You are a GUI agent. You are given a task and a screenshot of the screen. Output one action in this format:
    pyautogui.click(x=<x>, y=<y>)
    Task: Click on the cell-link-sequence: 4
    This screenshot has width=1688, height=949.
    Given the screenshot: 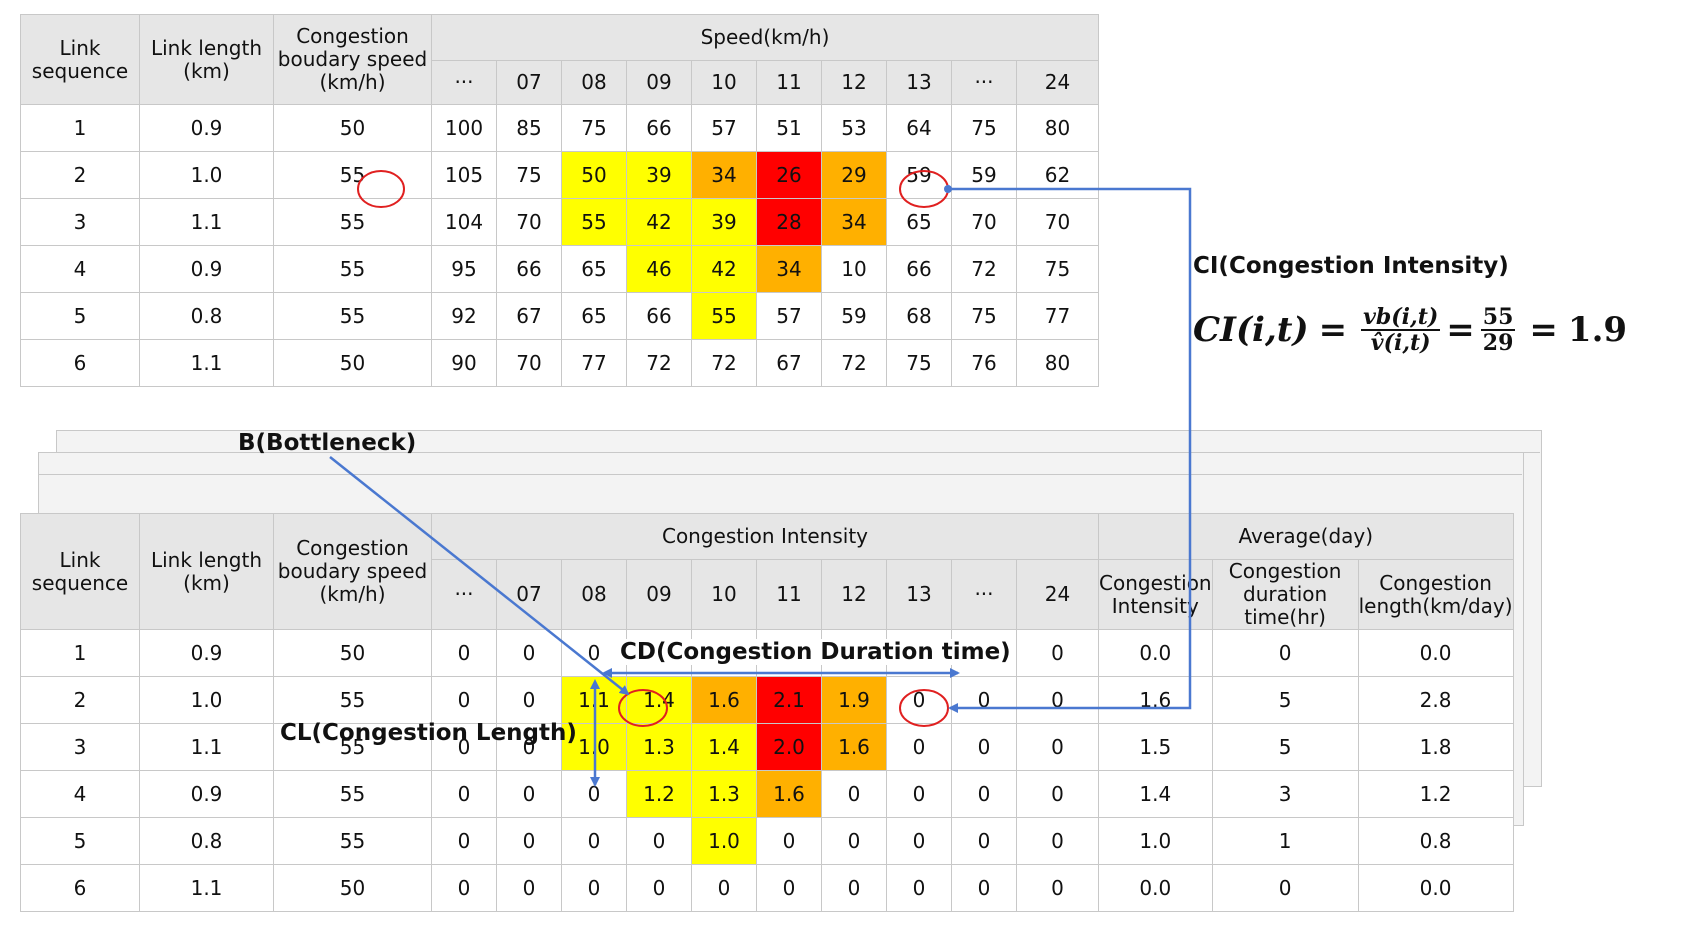 What is the action you would take?
    pyautogui.click(x=80, y=794)
    